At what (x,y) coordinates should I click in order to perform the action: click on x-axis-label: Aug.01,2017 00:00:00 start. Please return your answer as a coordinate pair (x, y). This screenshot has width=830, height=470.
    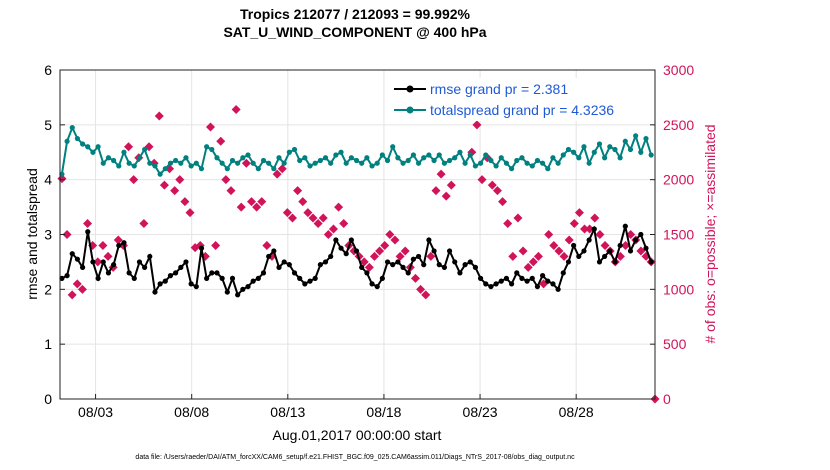
    Looking at the image, I should click on (357, 435).